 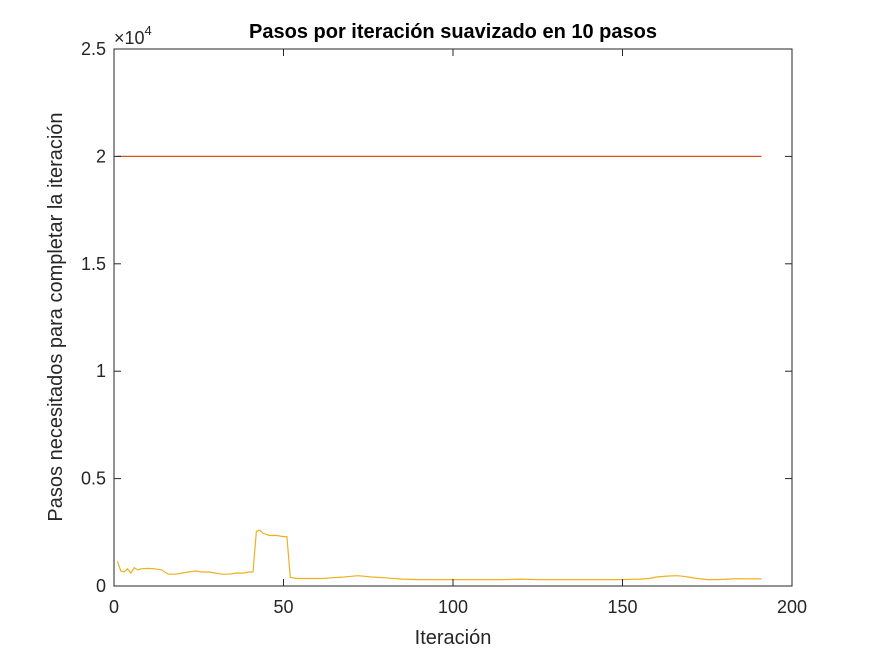 I want to click on y-axis-exponent: ×10⁴, so click(x=133, y=35).